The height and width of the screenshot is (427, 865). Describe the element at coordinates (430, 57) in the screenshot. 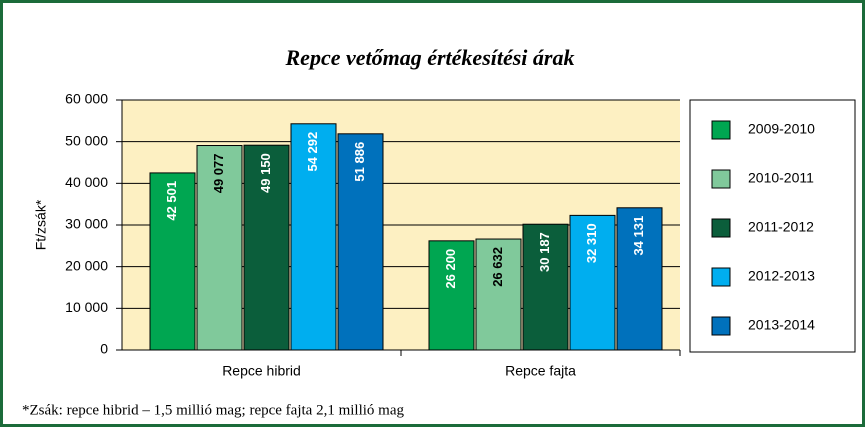

I see `chart-title: Repce vetőmag értékesítési árak` at that location.